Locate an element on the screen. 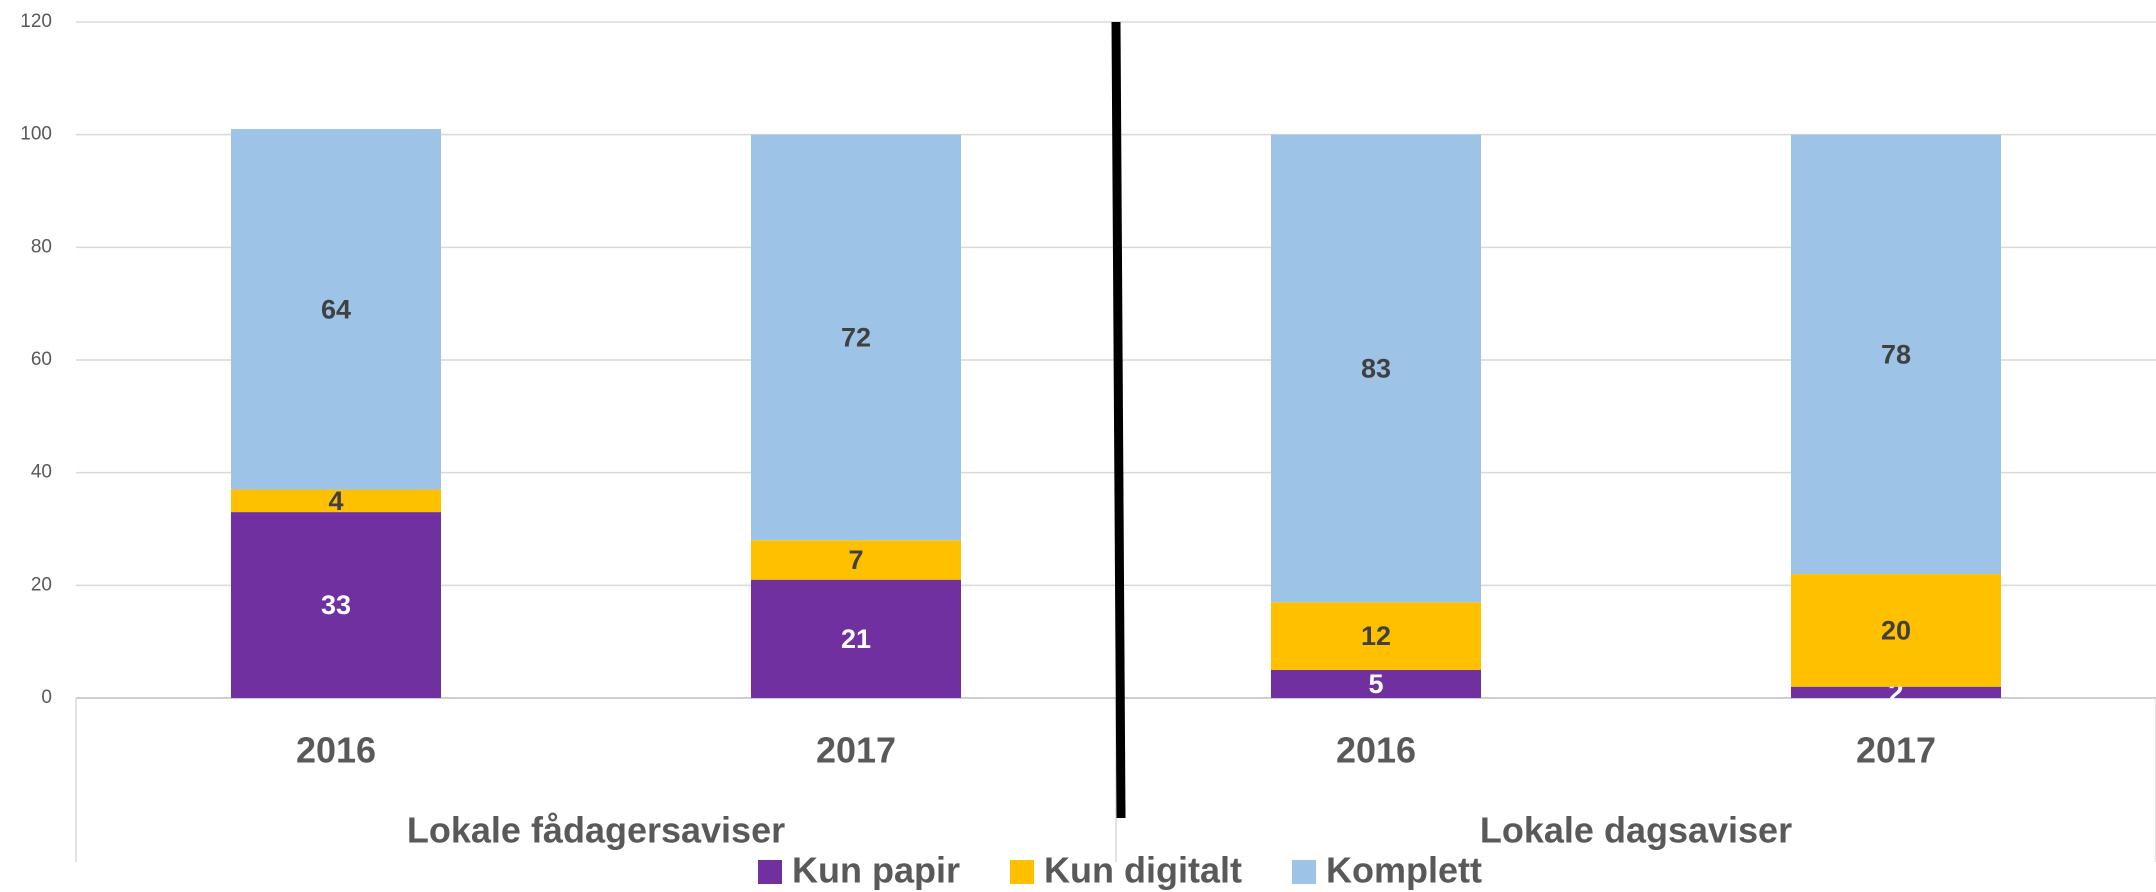 The image size is (2156, 892). legend: Kun papir Kun digitalt Komplett is located at coordinates (1120, 870).